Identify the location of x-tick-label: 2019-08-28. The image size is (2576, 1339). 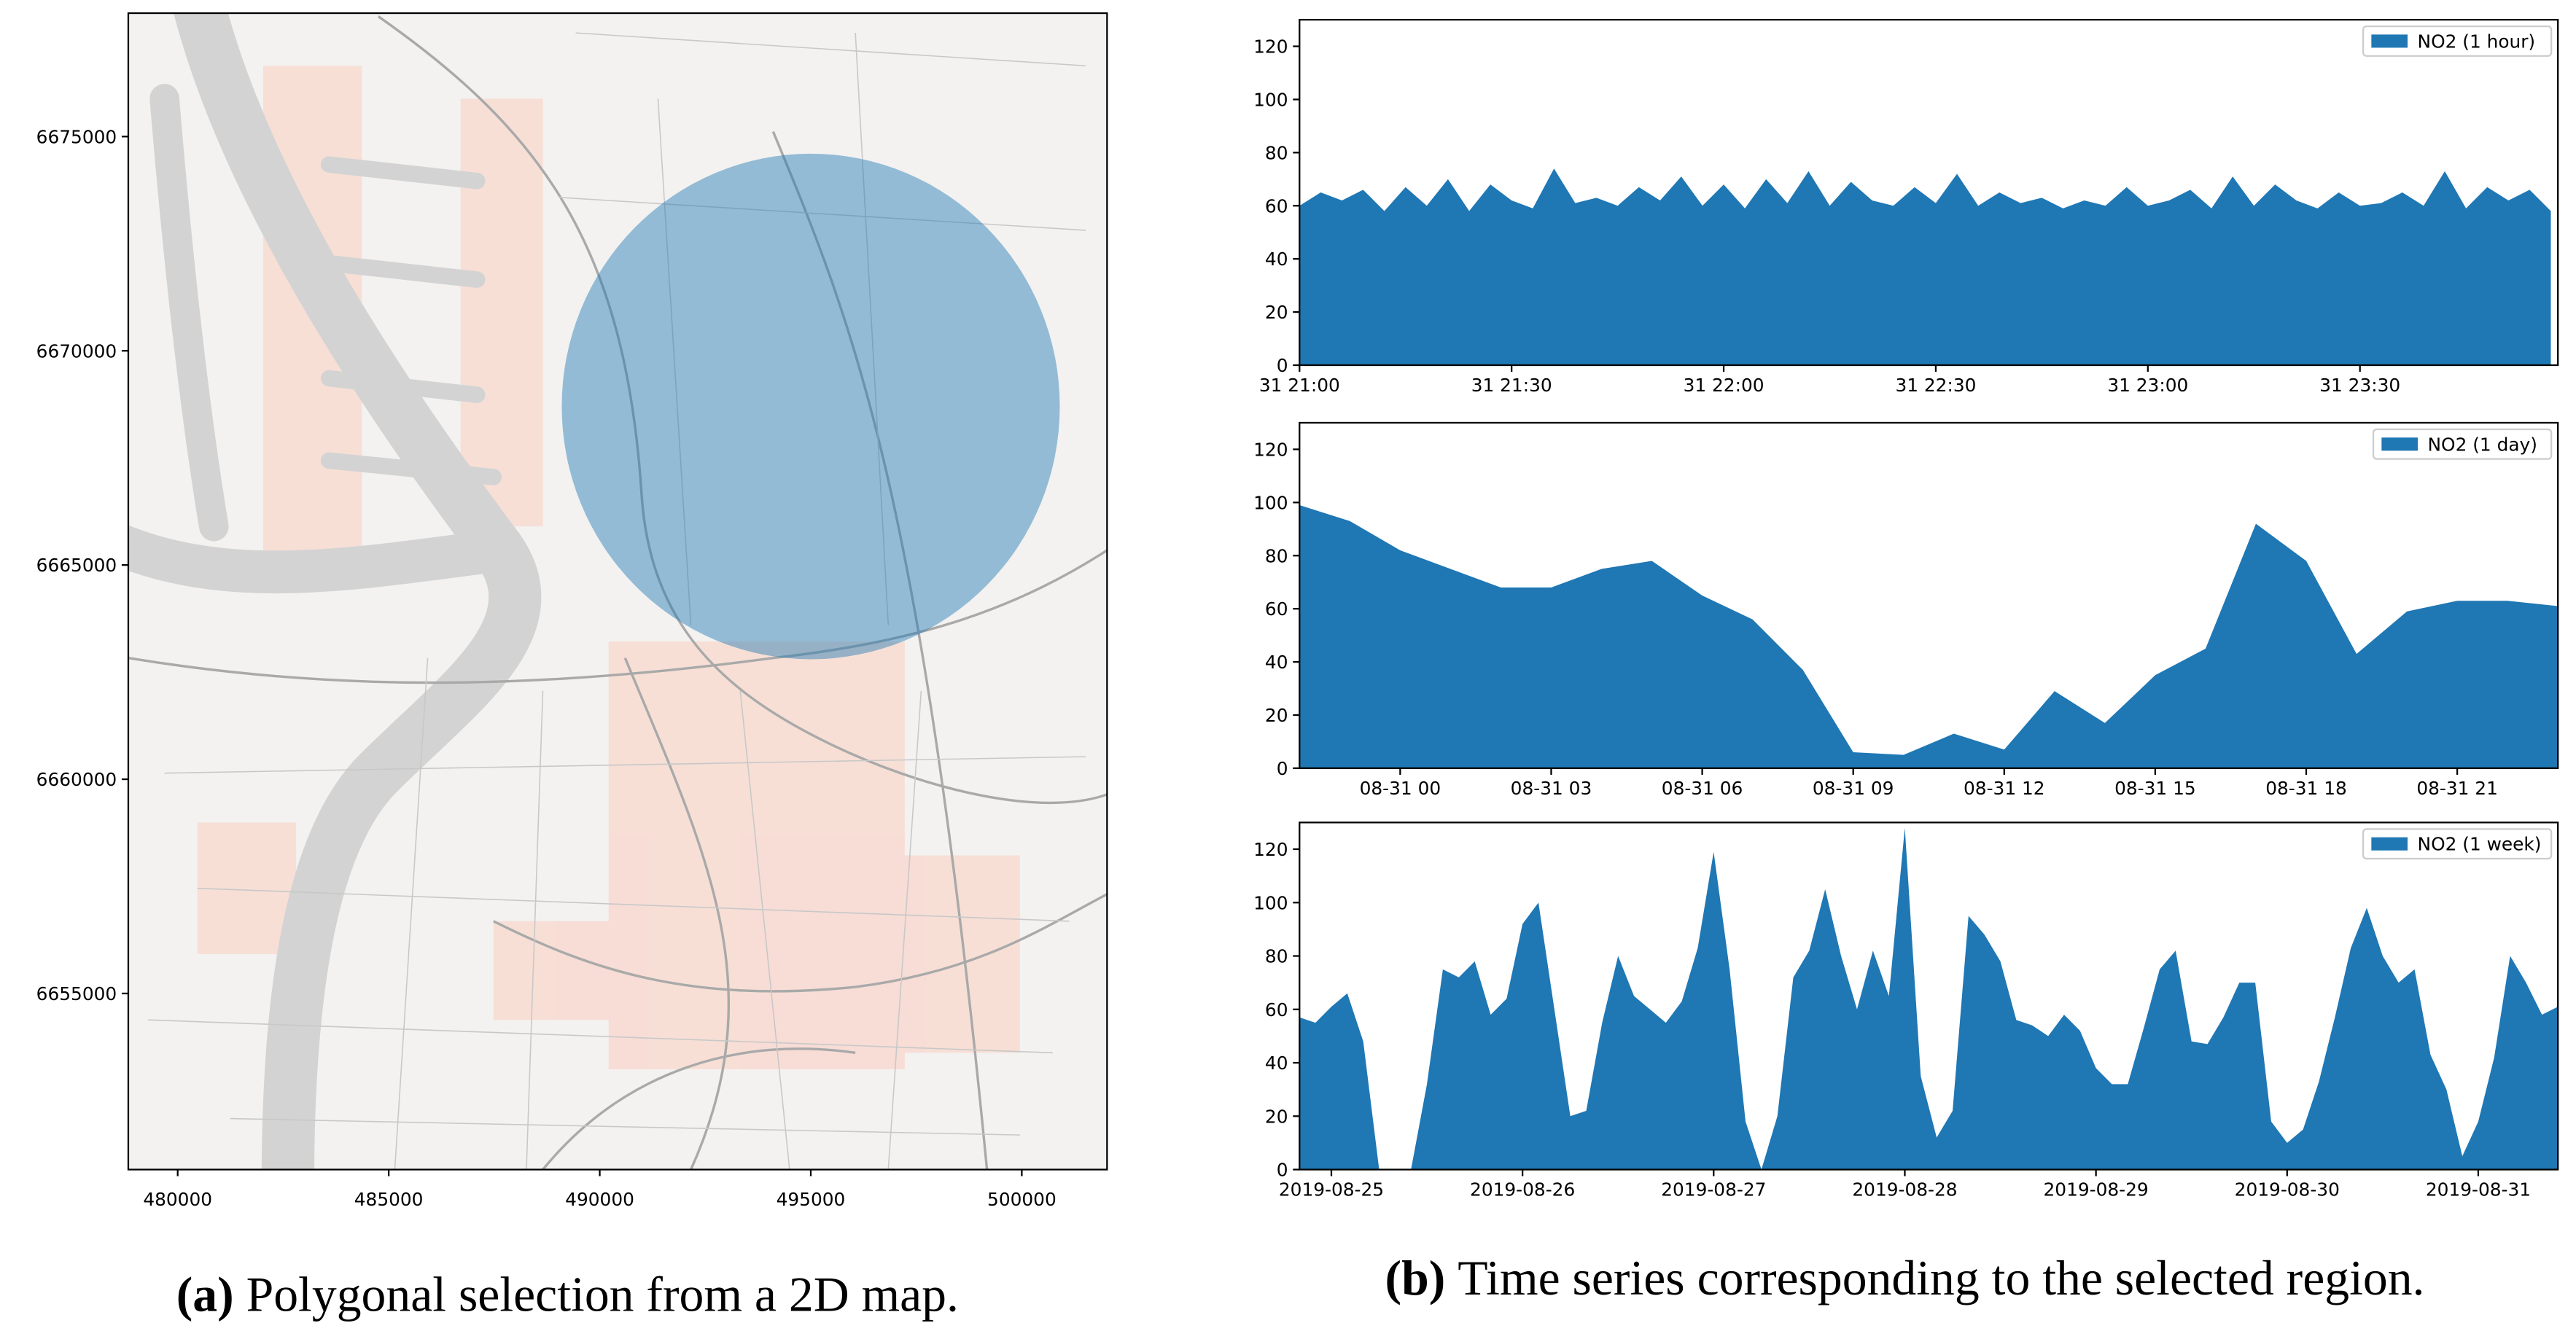
(1904, 1190).